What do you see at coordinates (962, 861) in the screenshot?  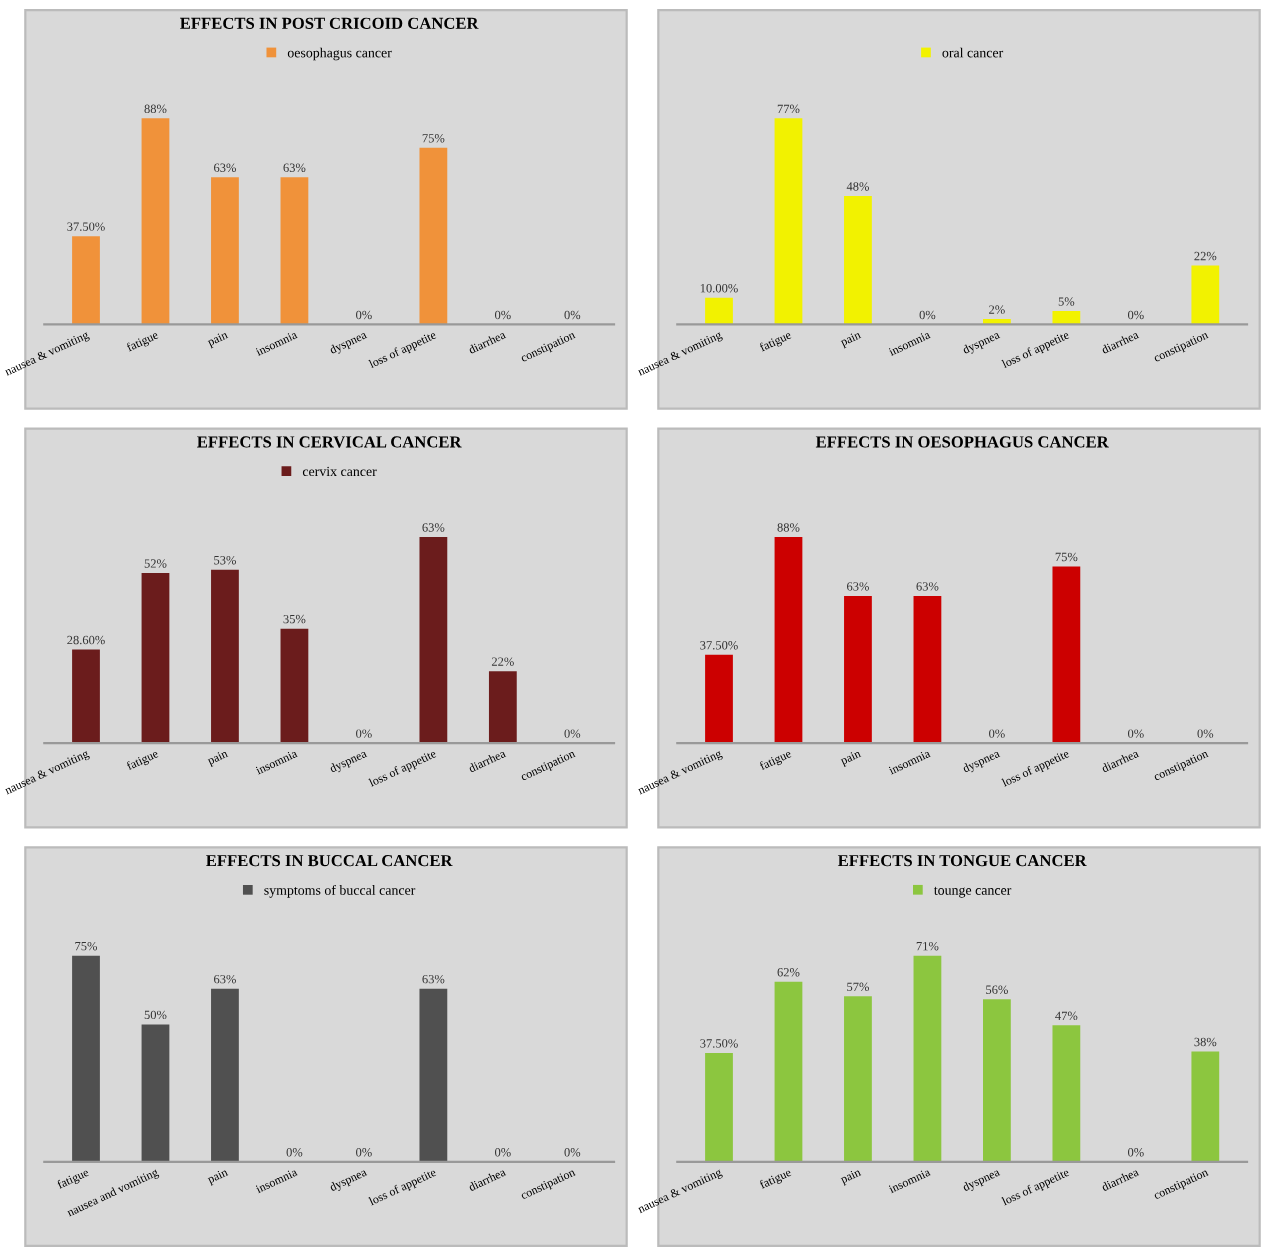 I see `chart-title: EFFECTS IN TONGUE CANCER` at bounding box center [962, 861].